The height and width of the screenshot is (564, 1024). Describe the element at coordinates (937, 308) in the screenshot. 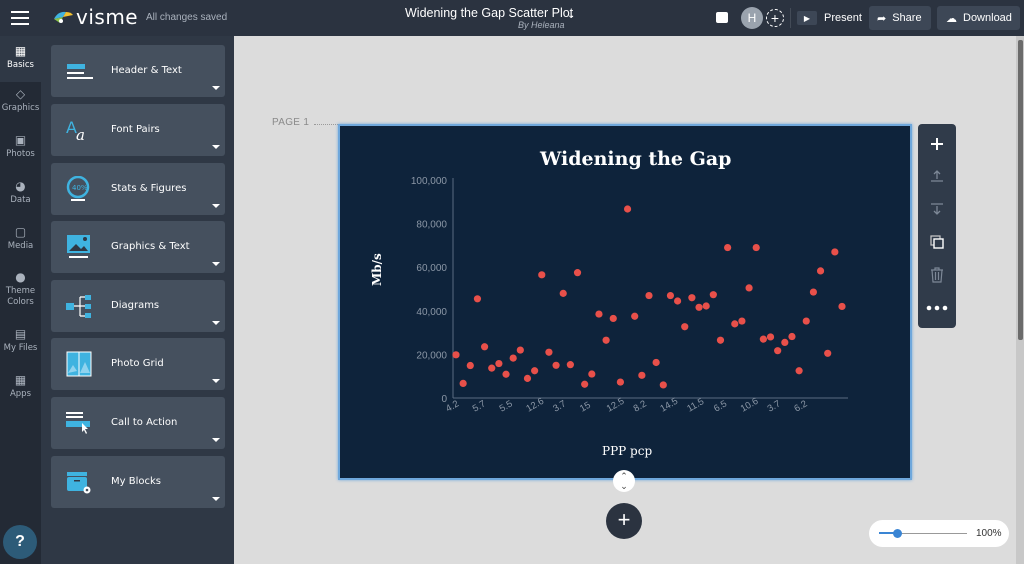

I see `more-options-button` at that location.